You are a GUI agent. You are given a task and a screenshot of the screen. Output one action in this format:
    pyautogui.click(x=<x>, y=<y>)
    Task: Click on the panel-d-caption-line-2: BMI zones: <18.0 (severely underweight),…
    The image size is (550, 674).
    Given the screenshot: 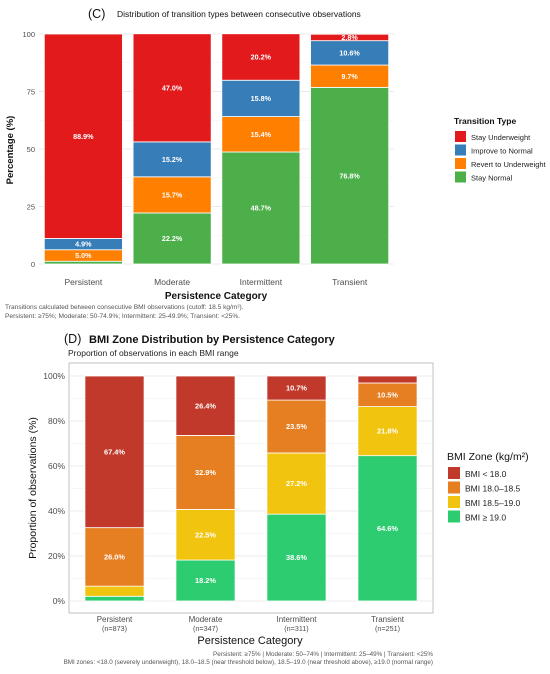 What is the action you would take?
    pyautogui.click(x=248, y=662)
    